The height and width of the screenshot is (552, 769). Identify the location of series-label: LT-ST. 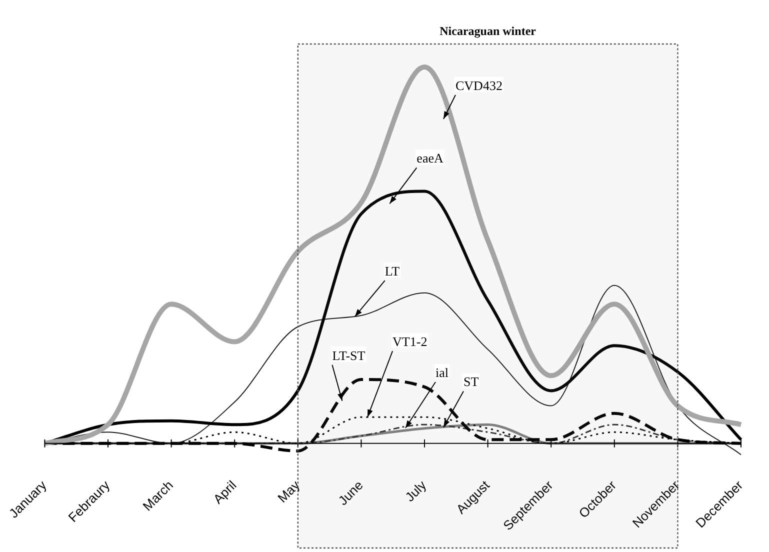
(349, 355).